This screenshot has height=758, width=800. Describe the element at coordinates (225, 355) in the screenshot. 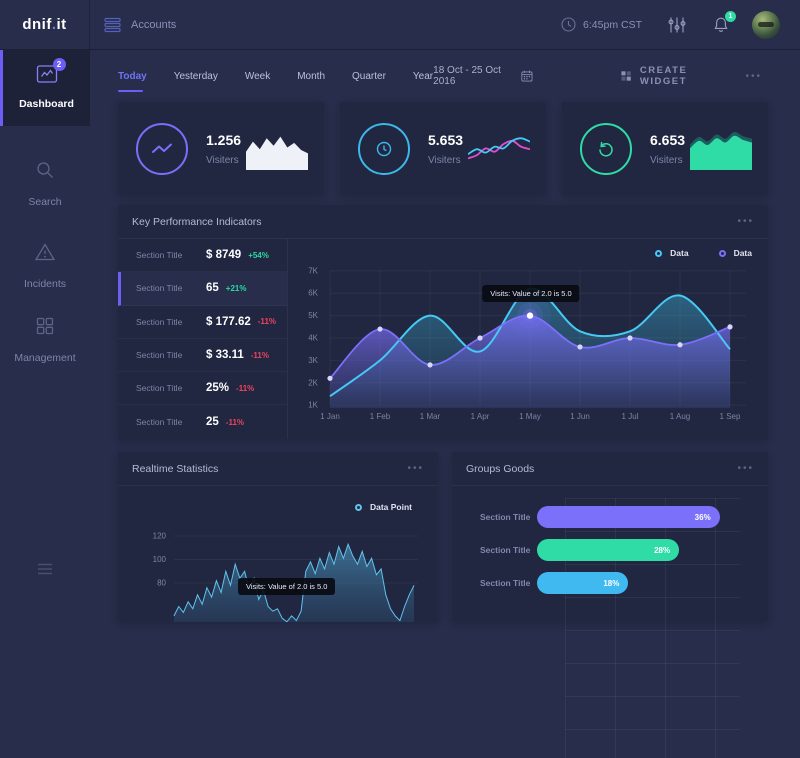

I see `kpi-row-value: $ 33.11` at that location.